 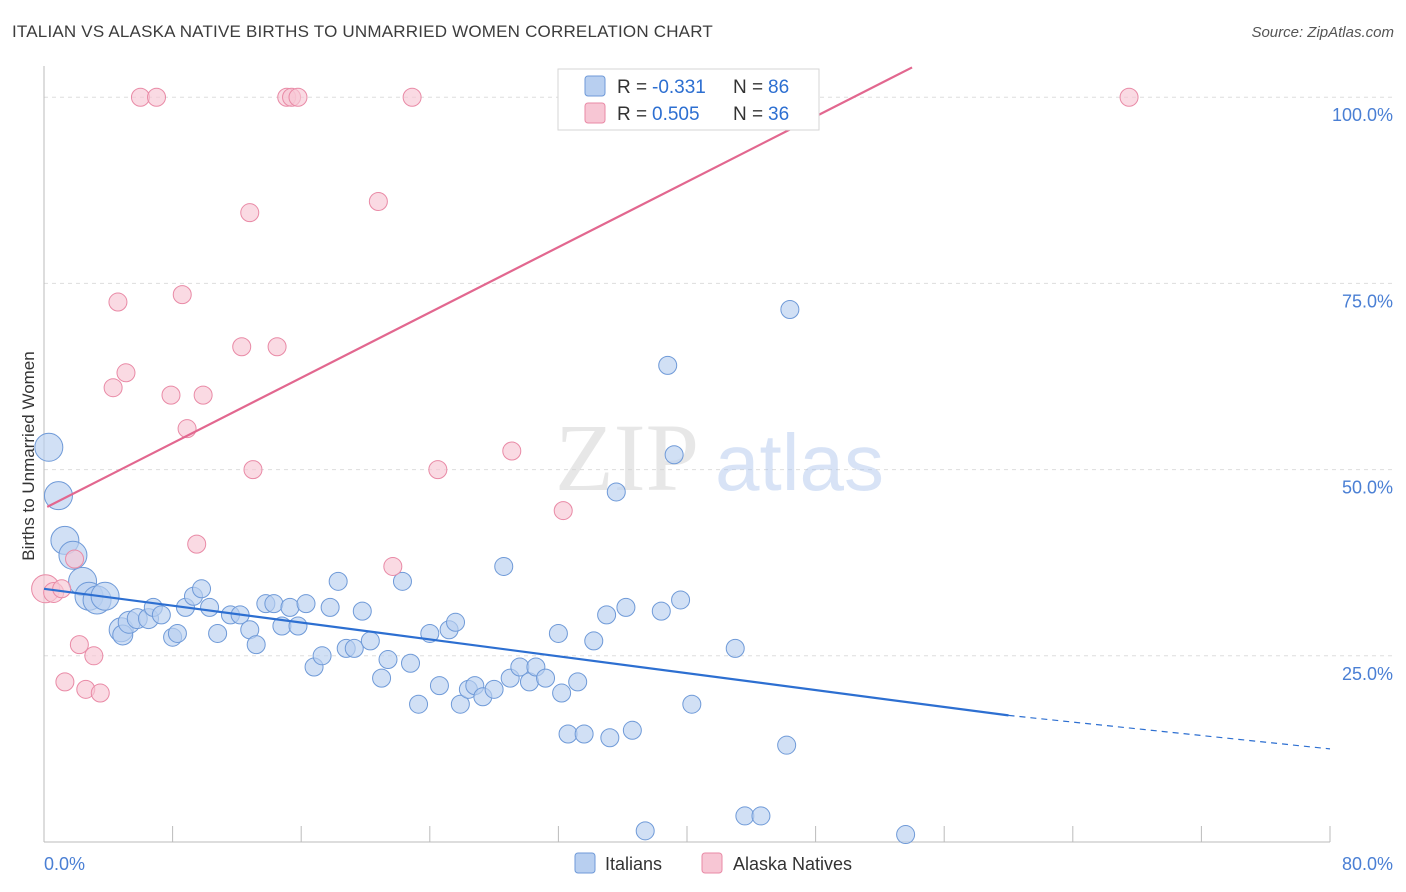 I want to click on y-tick-label: 75.0%, so click(x=1367, y=301).